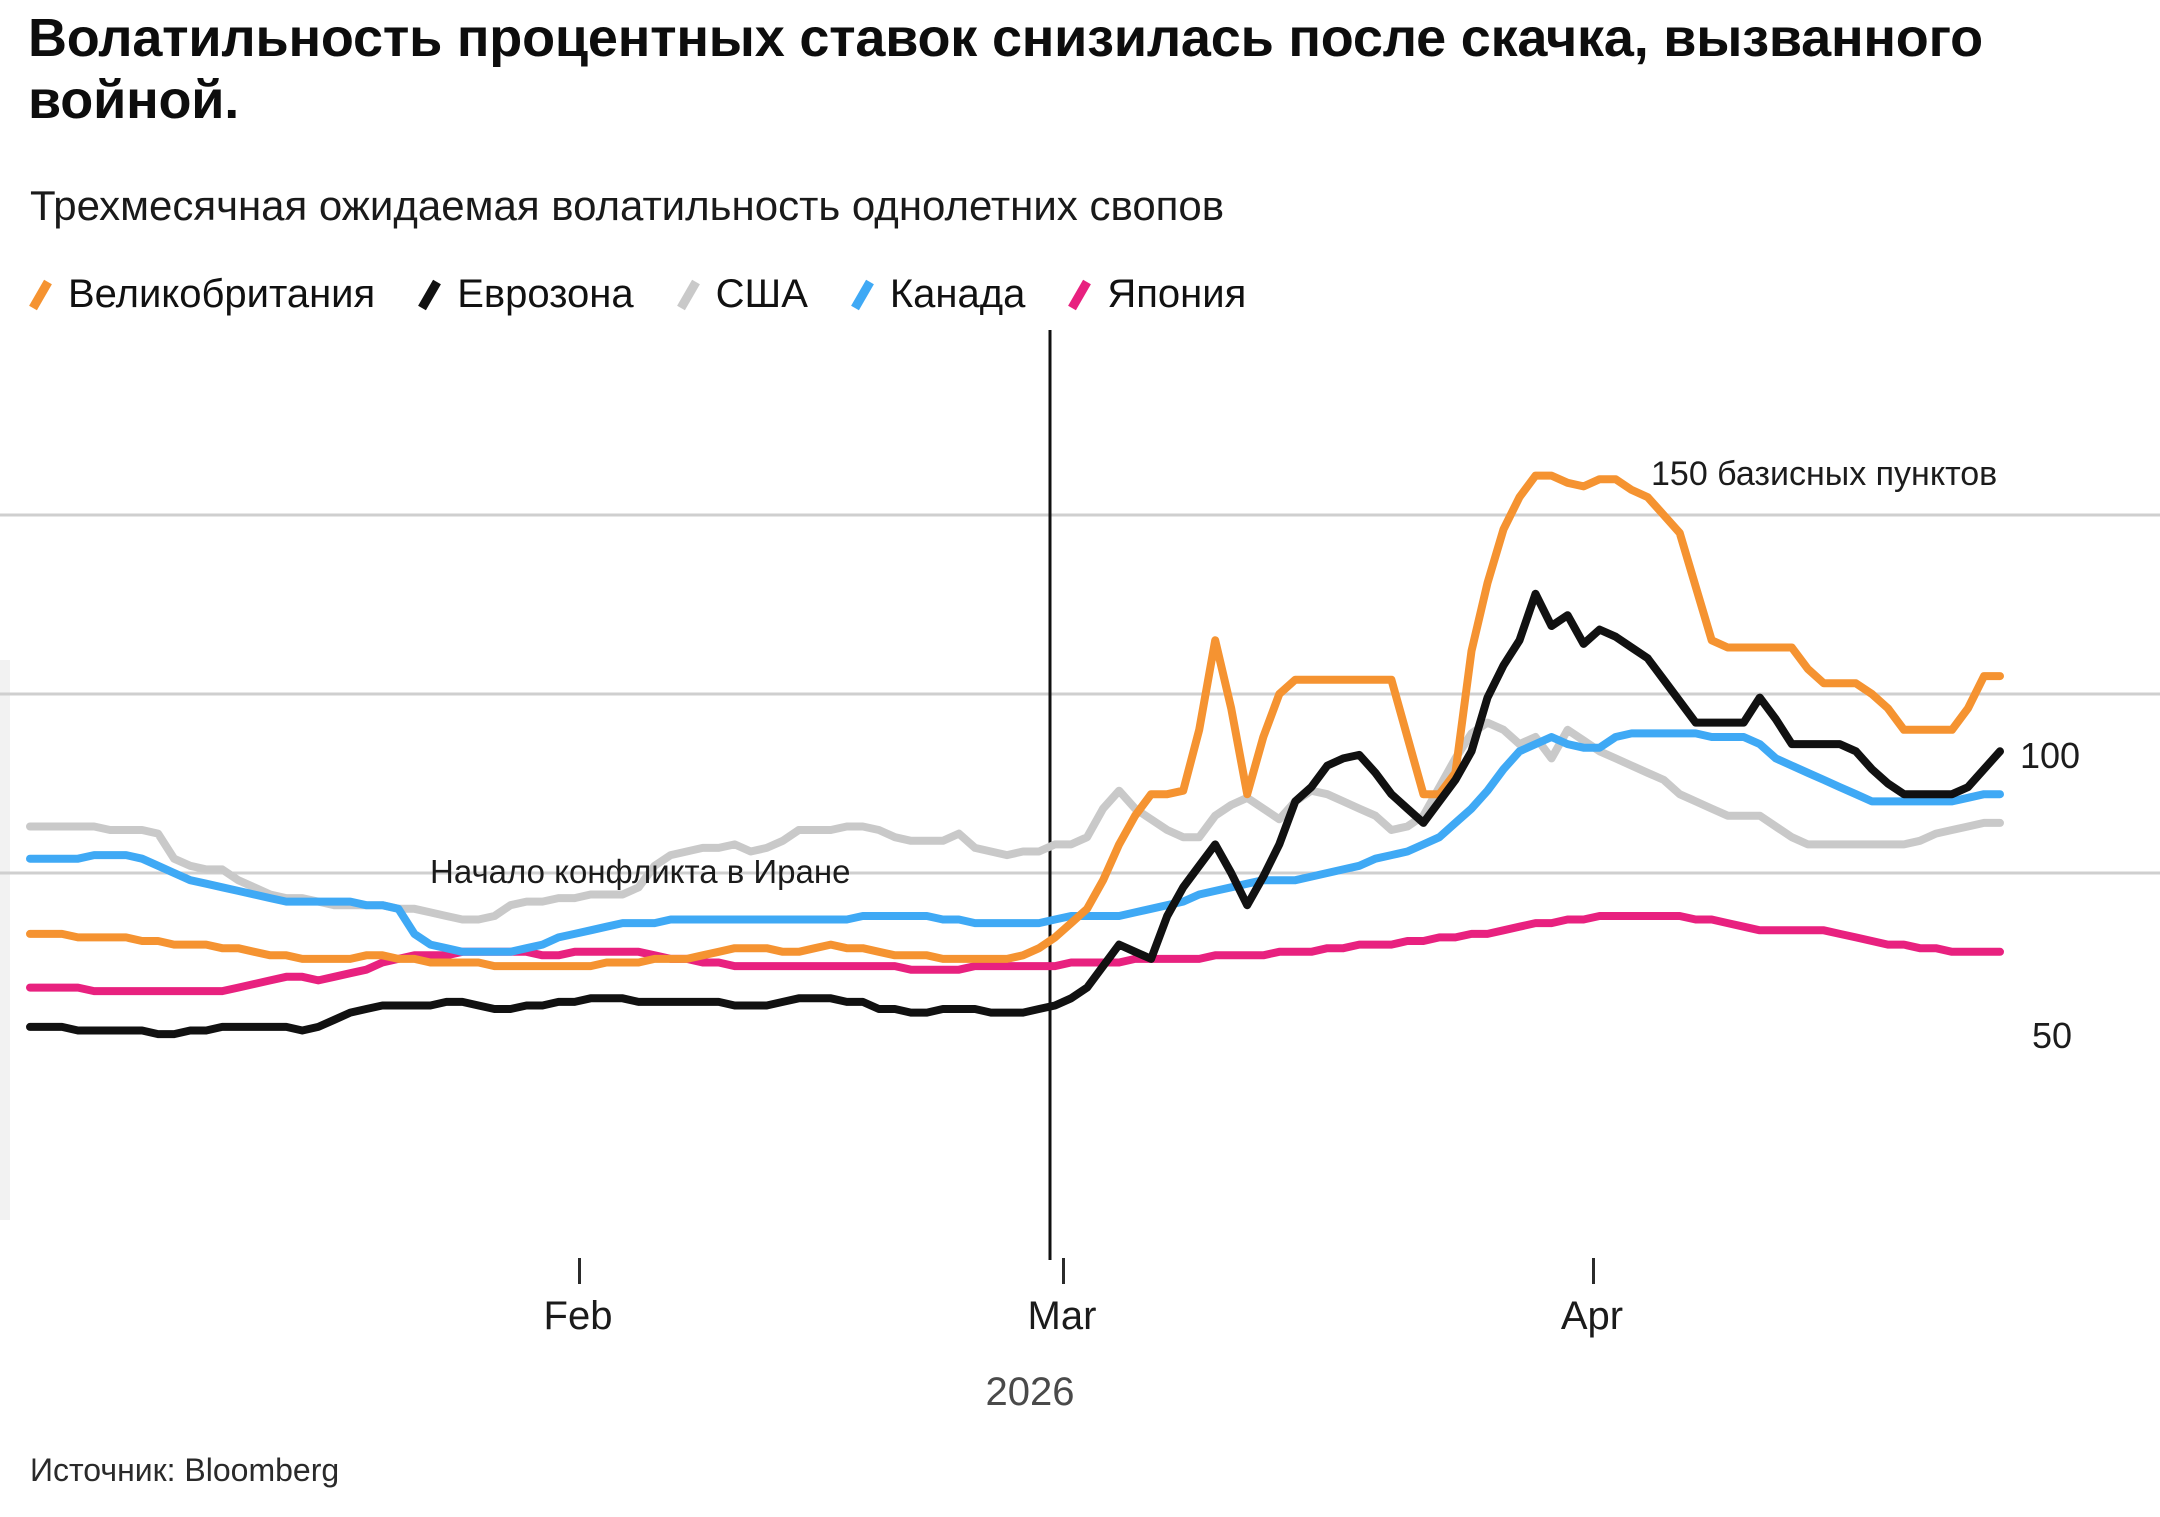 The height and width of the screenshot is (1517, 2160). What do you see at coordinates (862, 295) in the screenshot?
I see `canada-line-icon` at bounding box center [862, 295].